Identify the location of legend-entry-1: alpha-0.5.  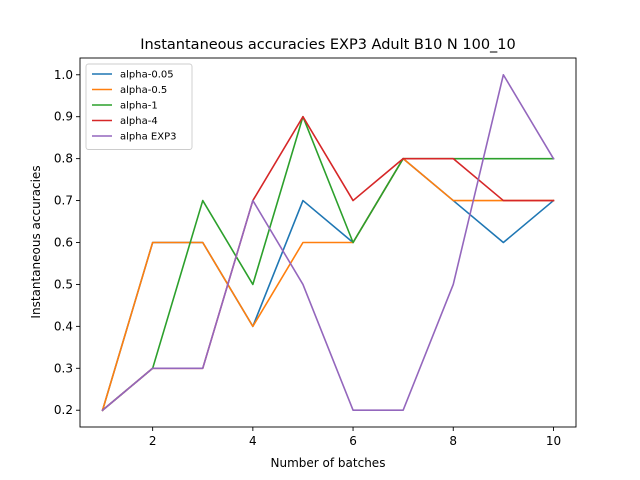
(143, 90).